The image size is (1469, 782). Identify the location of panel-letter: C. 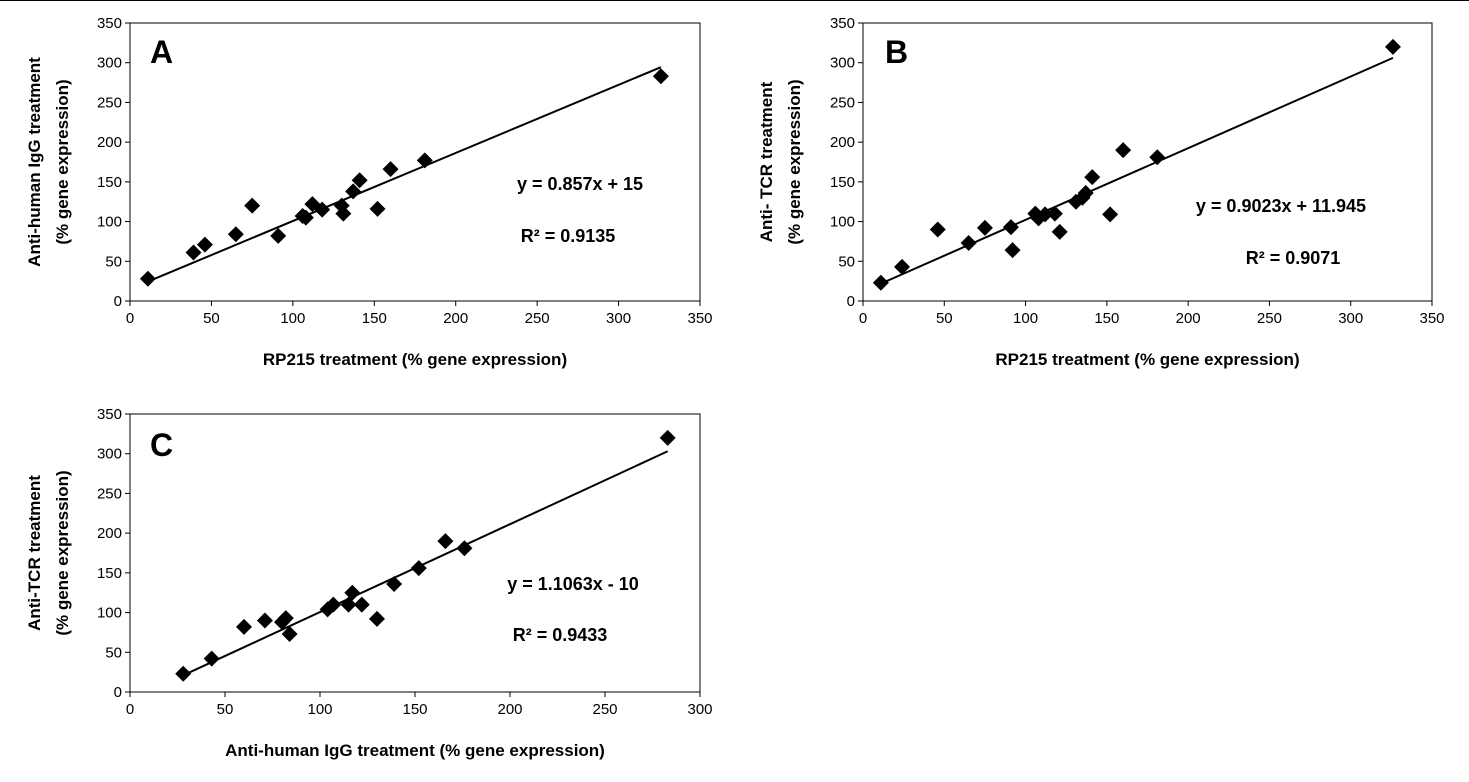
(161, 445).